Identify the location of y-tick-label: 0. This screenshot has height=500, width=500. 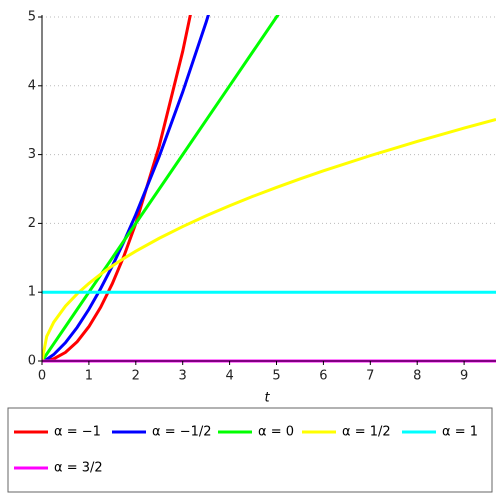
(32, 361).